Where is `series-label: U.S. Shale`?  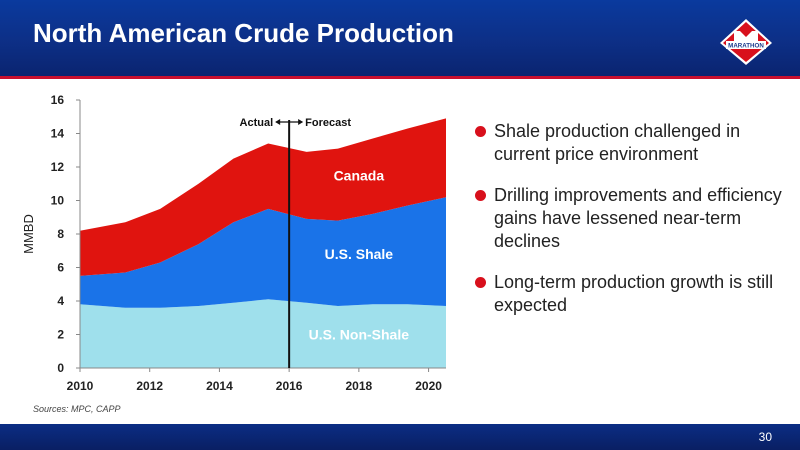 series-label: U.S. Shale is located at coordinates (359, 254).